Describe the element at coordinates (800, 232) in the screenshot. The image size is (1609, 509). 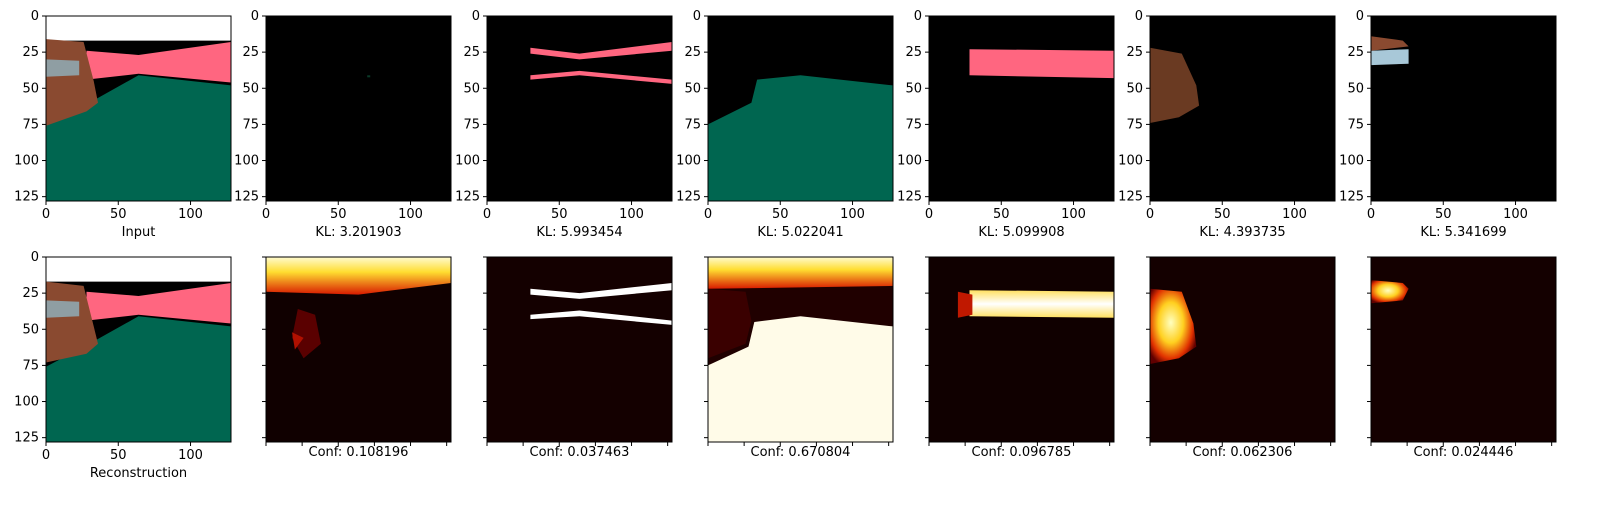
I see `panel-caption: KL: 5.022041` at that location.